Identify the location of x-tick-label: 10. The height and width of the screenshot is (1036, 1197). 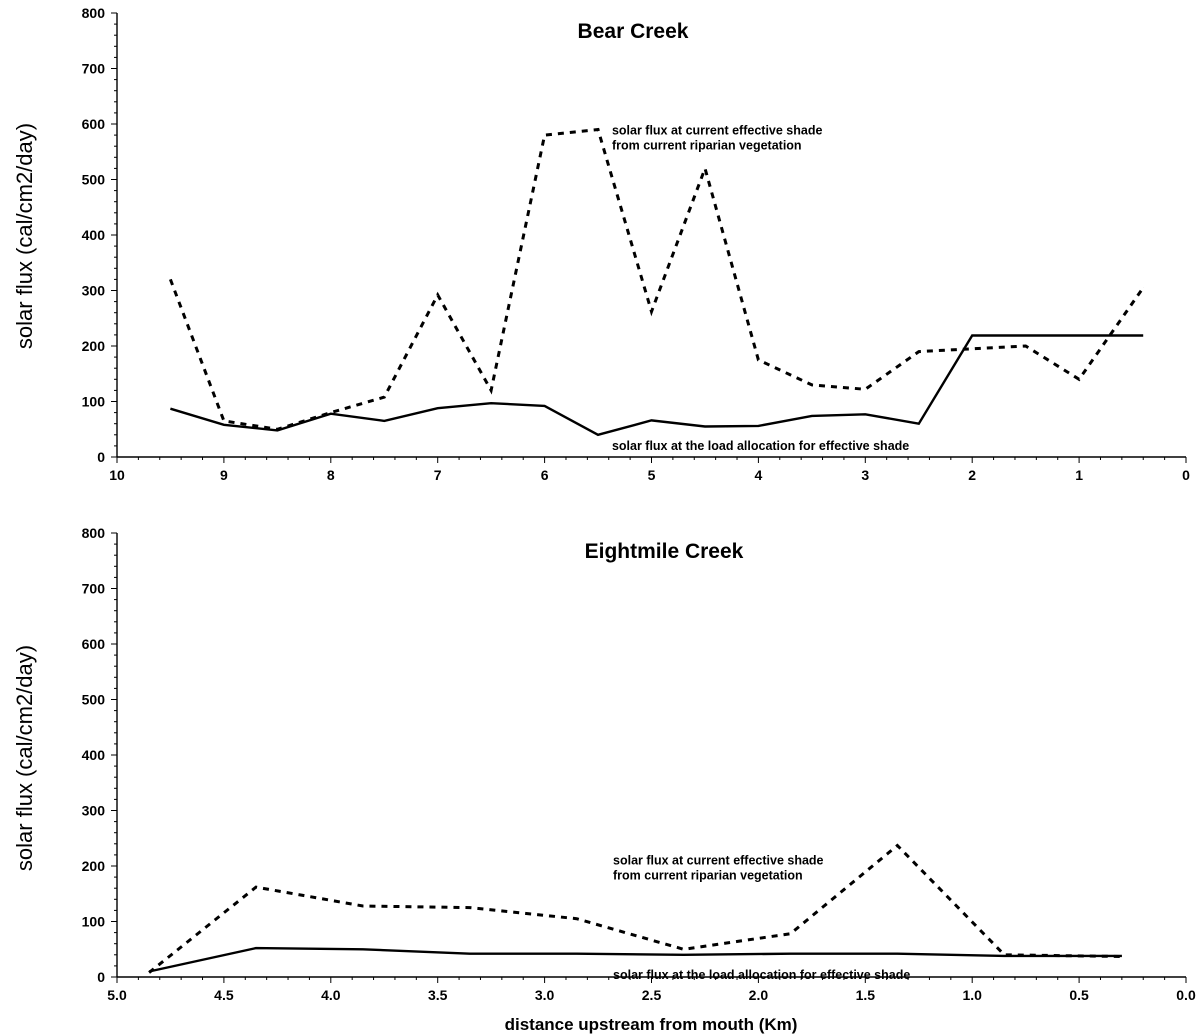
(117, 475).